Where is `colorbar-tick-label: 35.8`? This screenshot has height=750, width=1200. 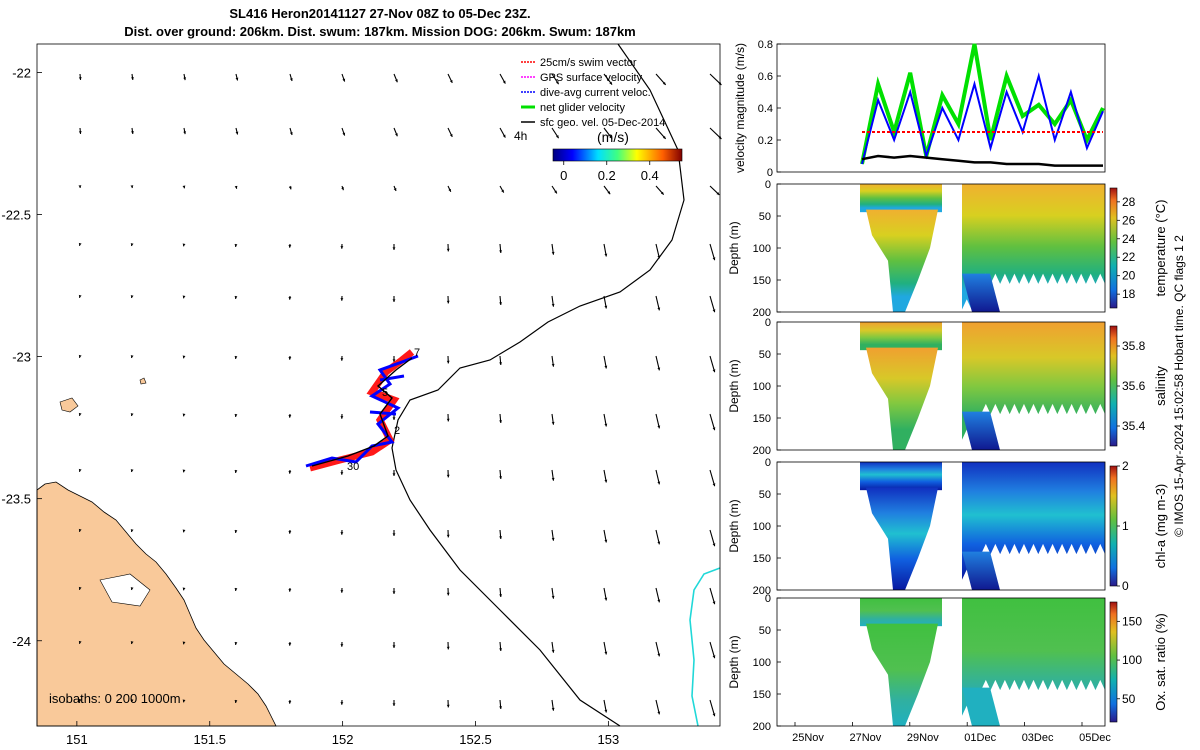 colorbar-tick-label: 35.8 is located at coordinates (1134, 346).